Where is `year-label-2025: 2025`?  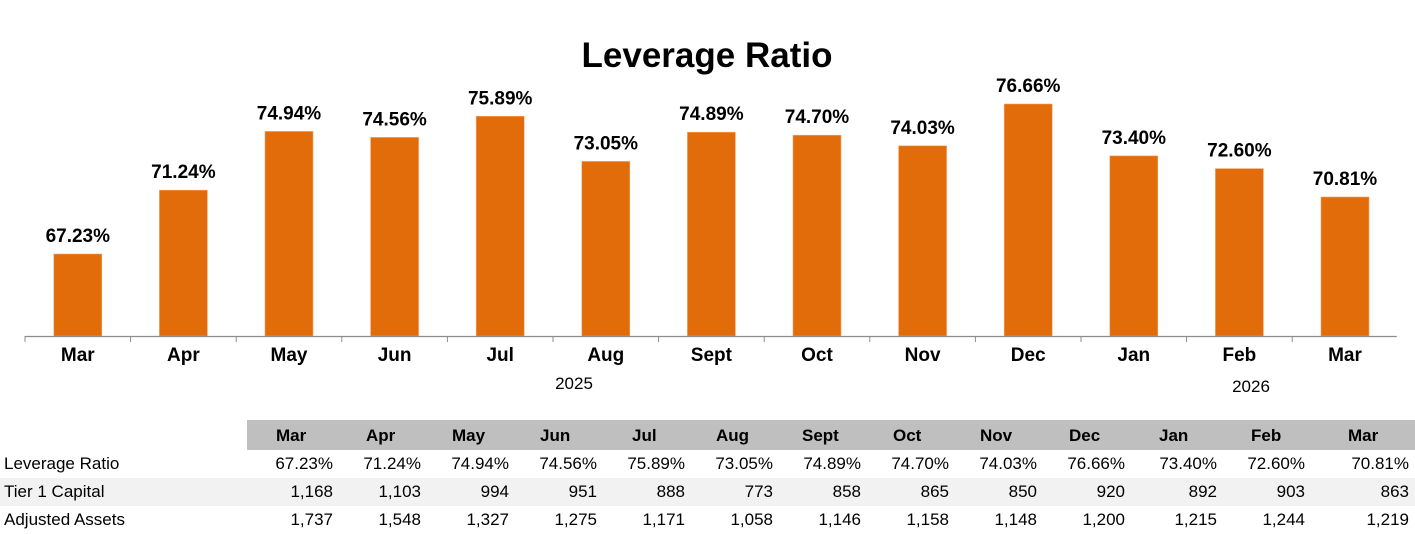 year-label-2025: 2025 is located at coordinates (574, 383).